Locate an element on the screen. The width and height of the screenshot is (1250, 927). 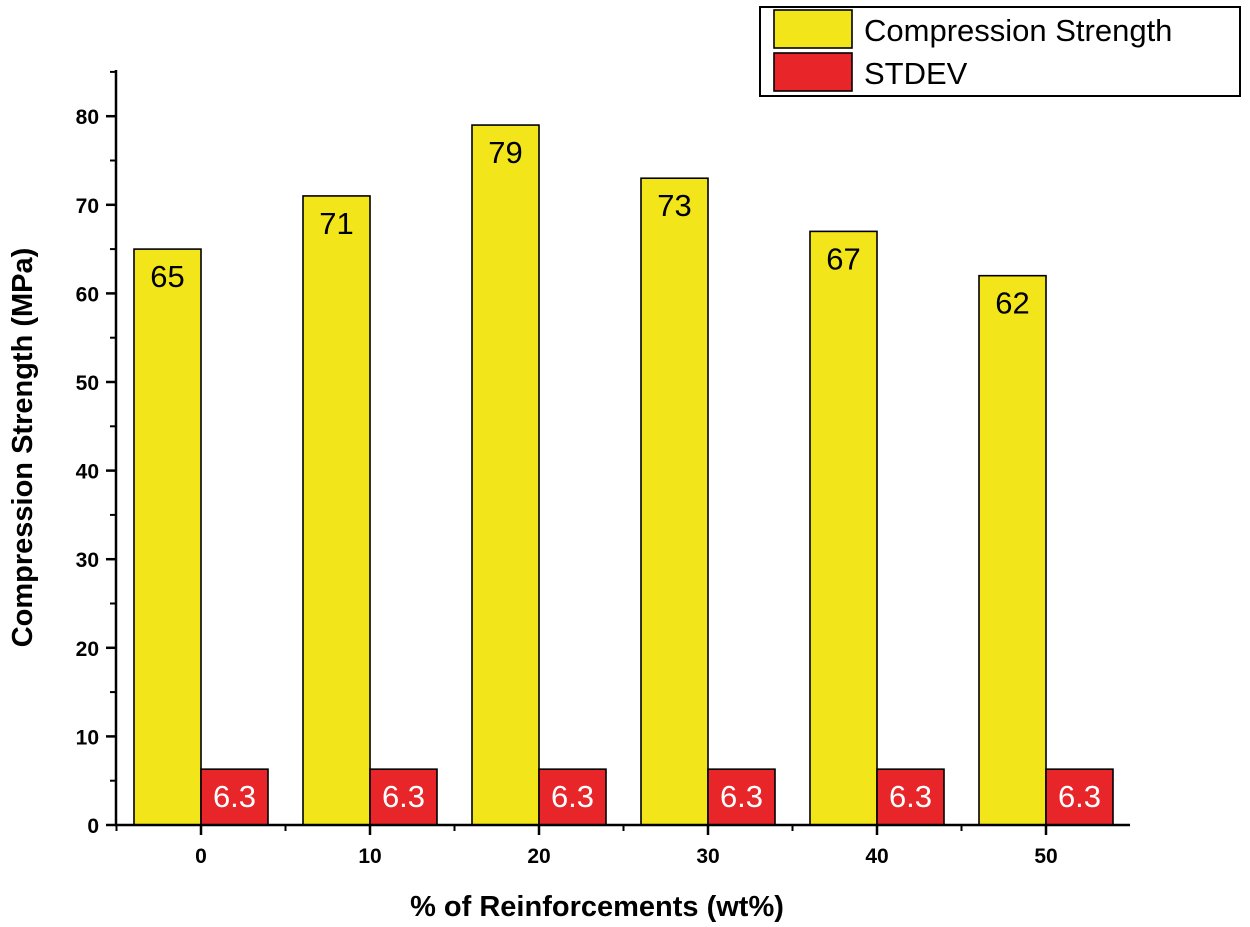
compression-strength-value-label: 65 is located at coordinates (167, 276).